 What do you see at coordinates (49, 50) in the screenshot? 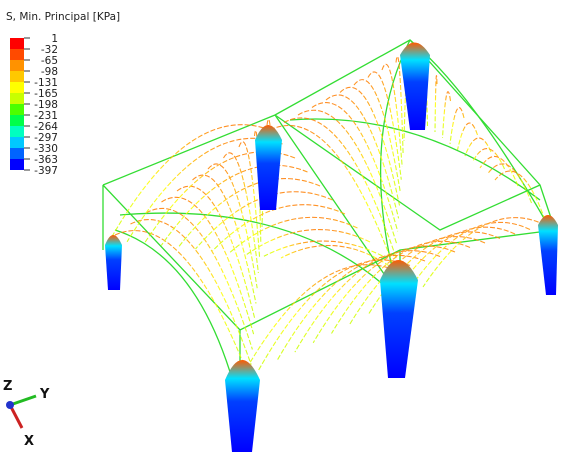
I see `legend-label: -32` at bounding box center [49, 50].